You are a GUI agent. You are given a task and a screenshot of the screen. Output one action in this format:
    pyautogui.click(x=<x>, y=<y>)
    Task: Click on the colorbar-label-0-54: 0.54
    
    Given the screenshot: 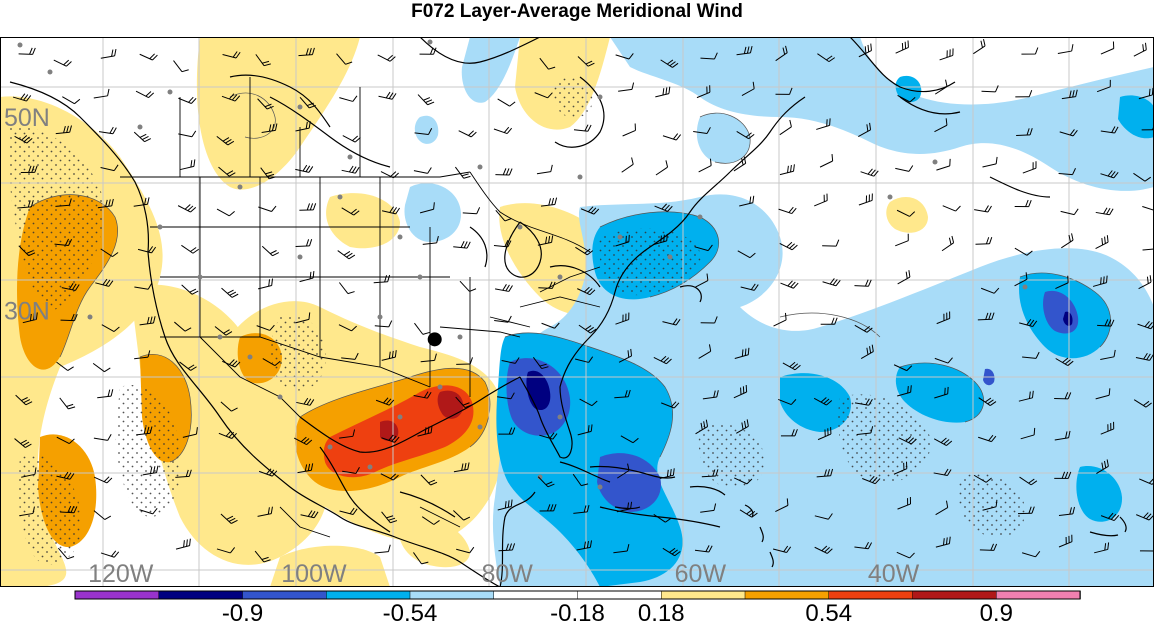 What is the action you would take?
    pyautogui.click(x=828, y=611)
    